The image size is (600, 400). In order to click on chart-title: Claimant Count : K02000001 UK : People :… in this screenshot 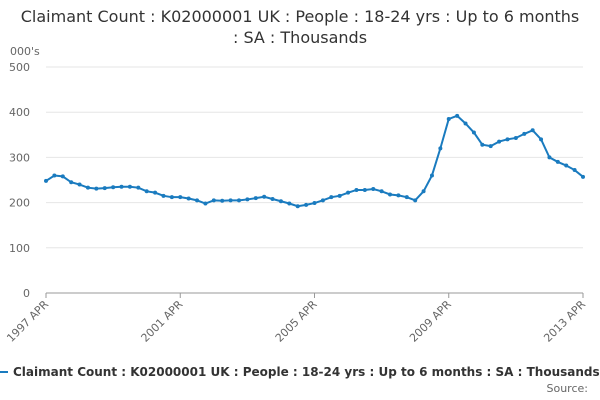, I will do `click(300, 27)`.